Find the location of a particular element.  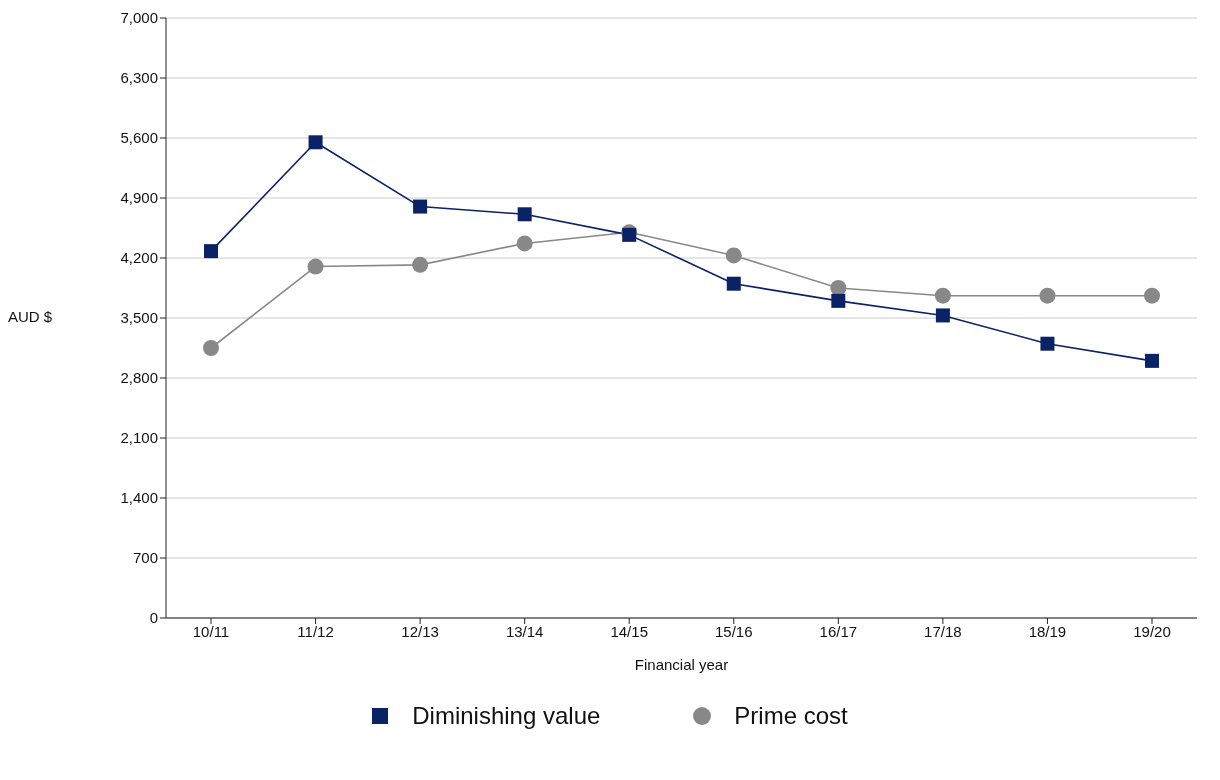

x-tick-label: 19/20 is located at coordinates (1152, 631).